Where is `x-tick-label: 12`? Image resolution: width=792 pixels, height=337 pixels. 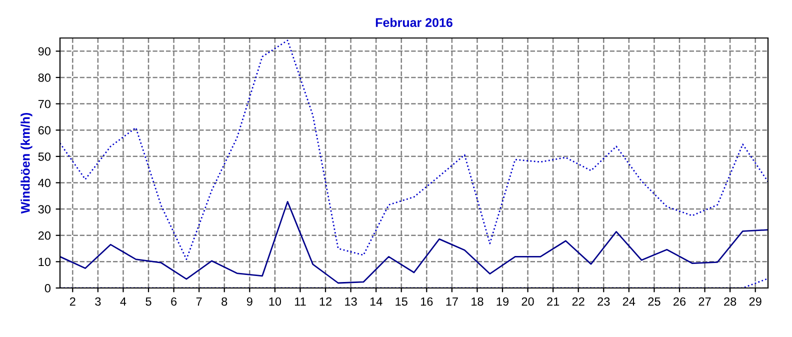 x-tick-label: 12 is located at coordinates (326, 301).